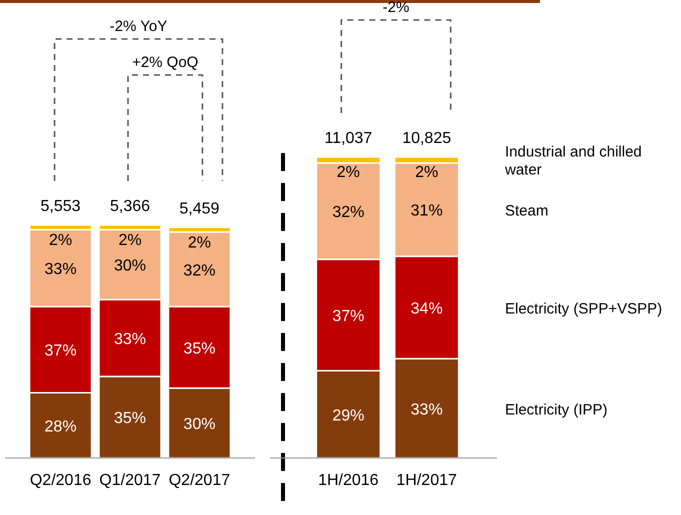  I want to click on x-tick-label: Q1/2017, so click(130, 480).